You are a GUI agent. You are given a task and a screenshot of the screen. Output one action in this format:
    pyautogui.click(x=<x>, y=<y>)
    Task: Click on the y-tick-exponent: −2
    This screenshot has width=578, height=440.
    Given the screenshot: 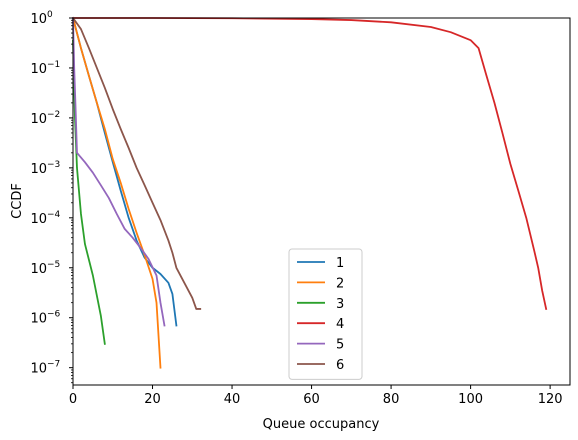 What is the action you would take?
    pyautogui.click(x=53, y=115)
    